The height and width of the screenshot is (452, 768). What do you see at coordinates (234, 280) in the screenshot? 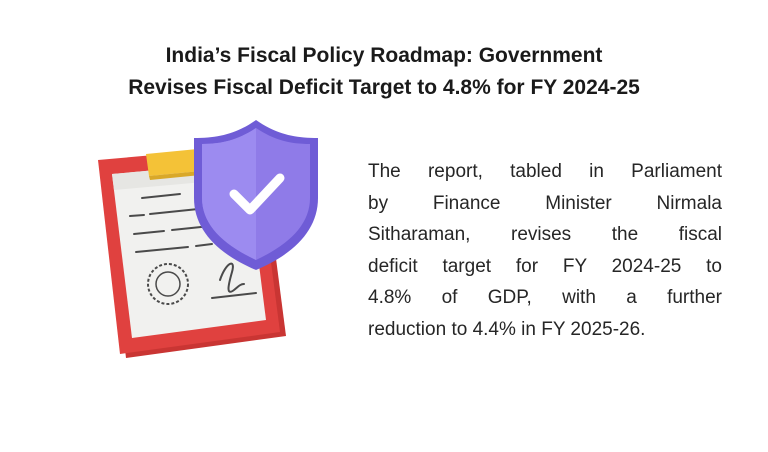
I see `signature-icon` at bounding box center [234, 280].